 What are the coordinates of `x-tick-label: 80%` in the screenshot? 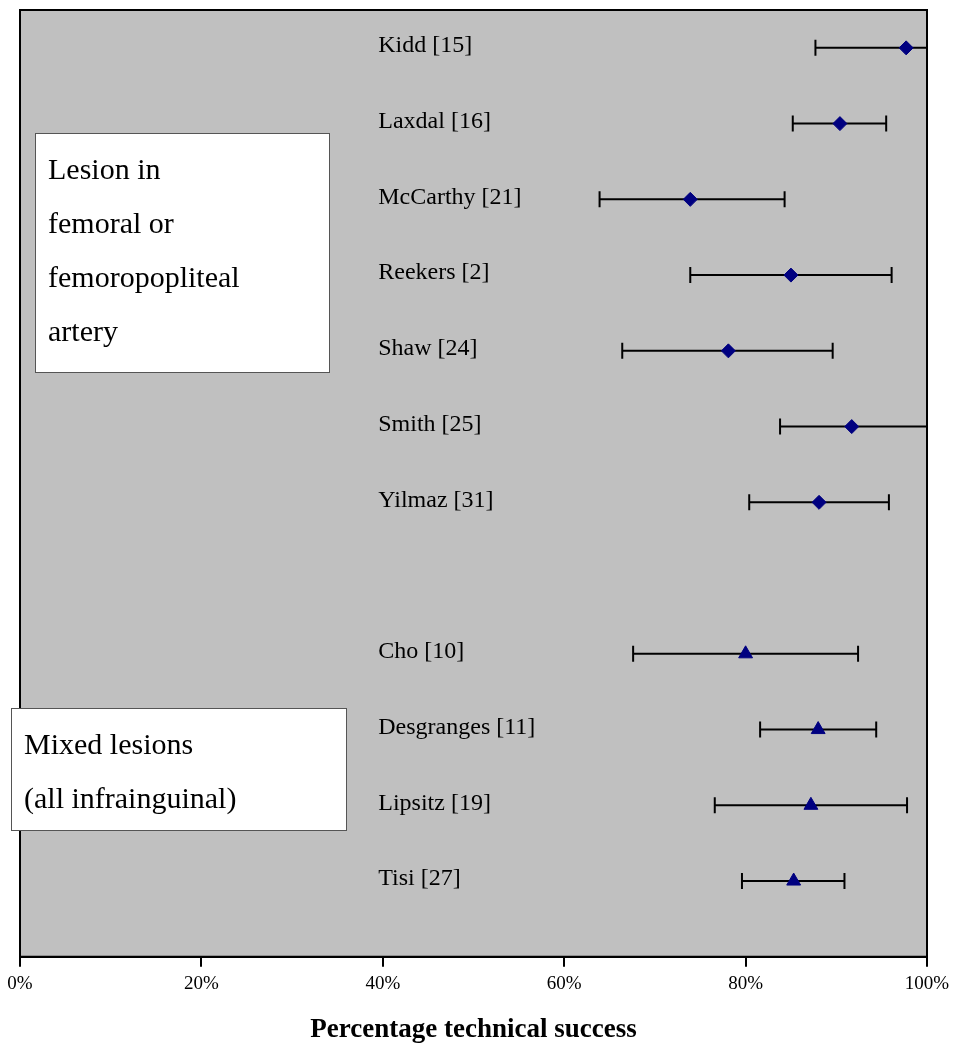 It's located at (746, 983).